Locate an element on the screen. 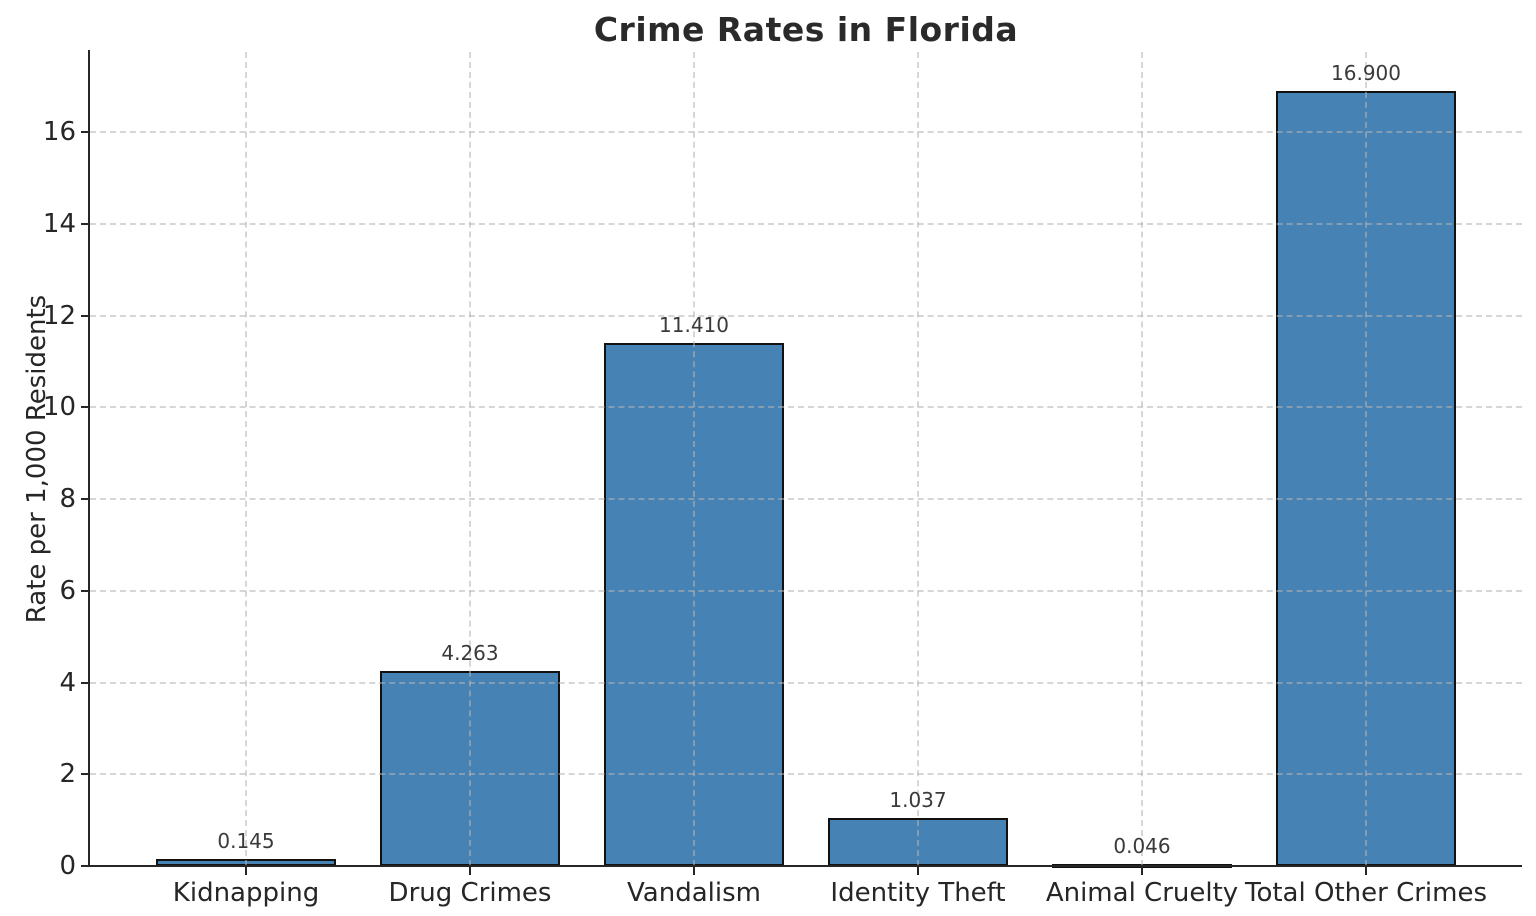 The height and width of the screenshot is (916, 1536). chart-title: Crime Rates in Florida is located at coordinates (806, 29).